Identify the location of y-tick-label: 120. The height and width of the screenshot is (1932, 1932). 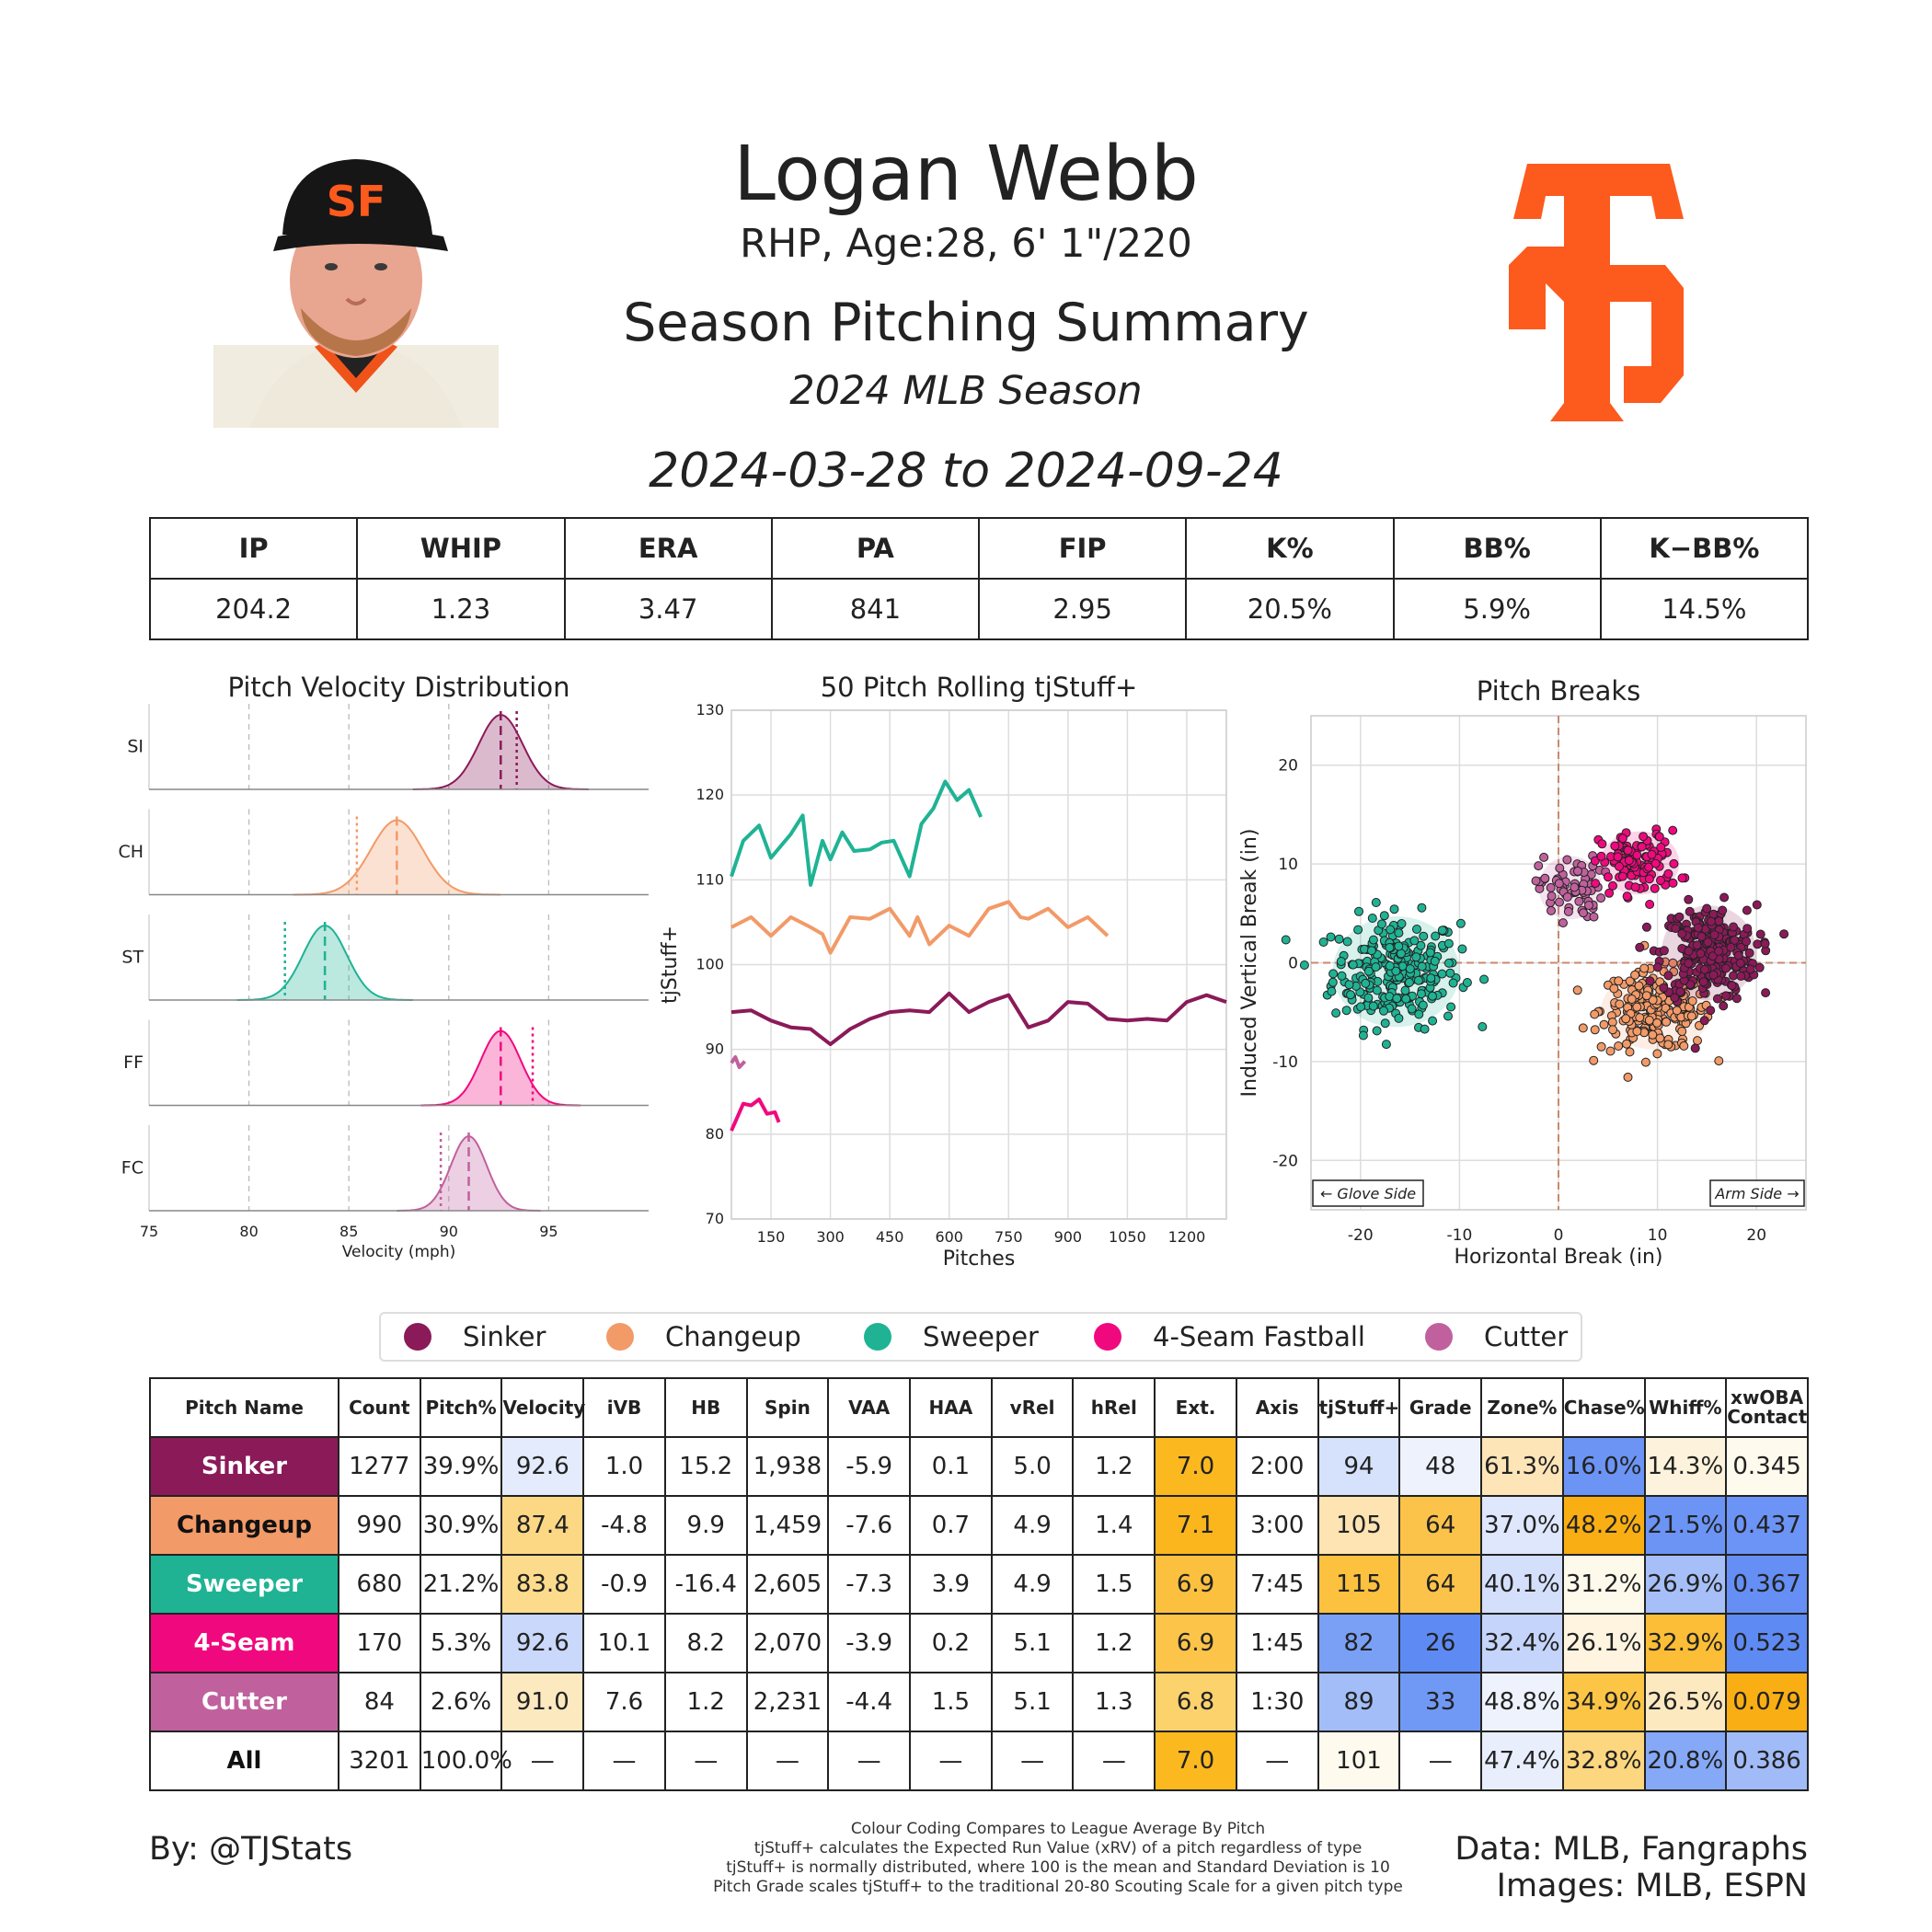
(710, 794).